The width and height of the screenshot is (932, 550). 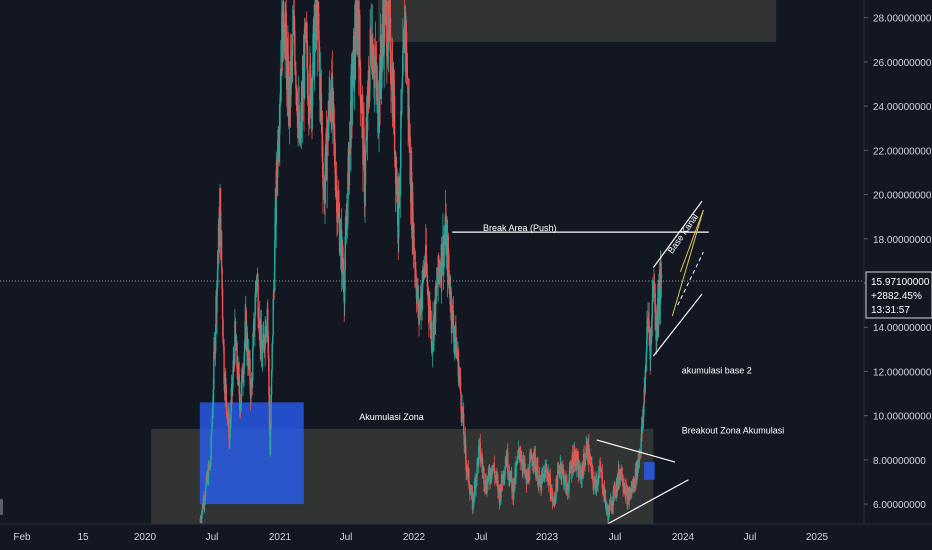 I want to click on current-price-change: +2882.45%, so click(x=896, y=296).